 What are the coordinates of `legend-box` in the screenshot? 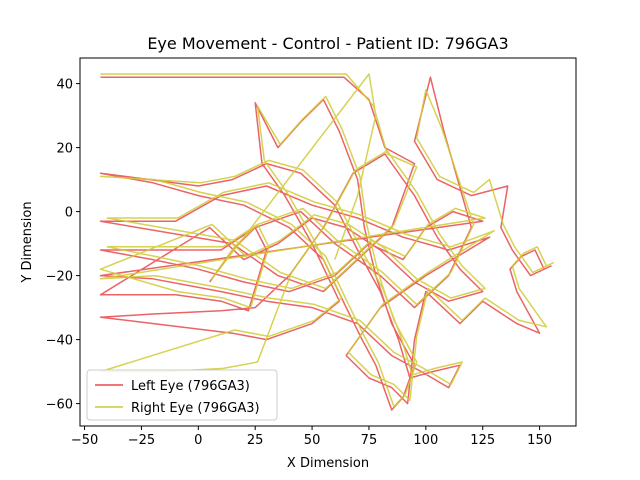 It's located at (182, 395).